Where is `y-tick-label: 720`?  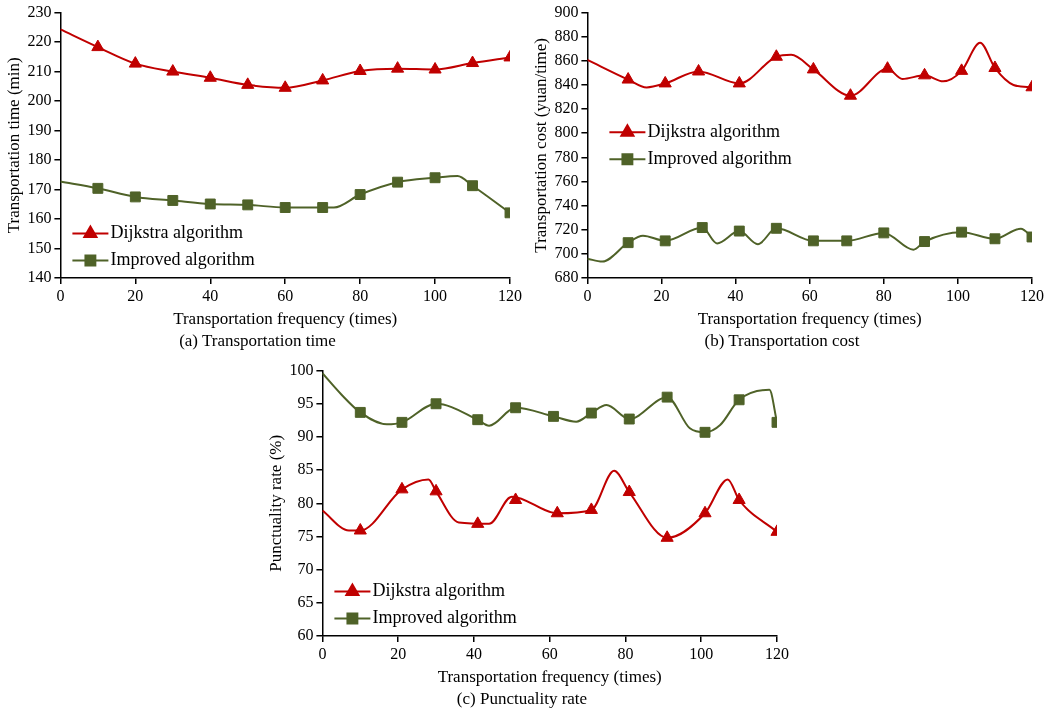
y-tick-label: 720 is located at coordinates (566, 228).